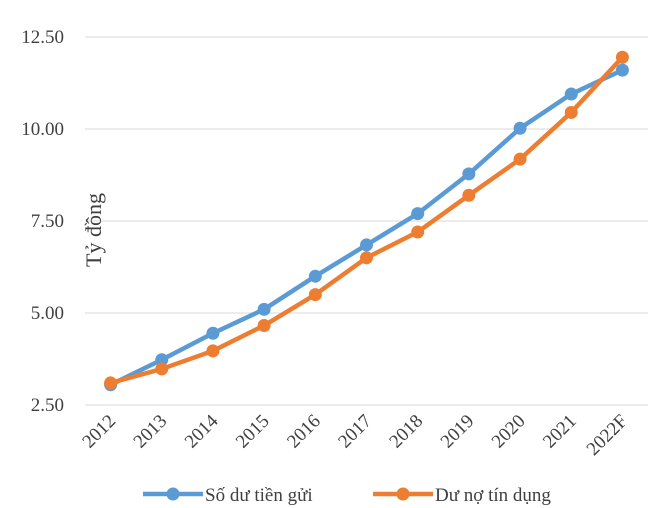 The image size is (661, 508). Describe the element at coordinates (259, 495) in the screenshot. I see `legend-label: Số dư tiền gửi` at that location.